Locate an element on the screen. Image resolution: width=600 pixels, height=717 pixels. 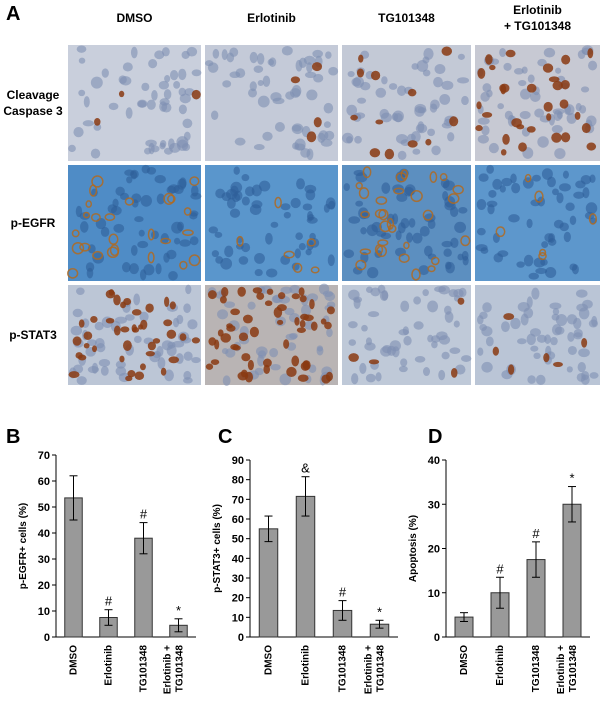
x-tick-label: TG101348 is located at coordinates (144, 669).